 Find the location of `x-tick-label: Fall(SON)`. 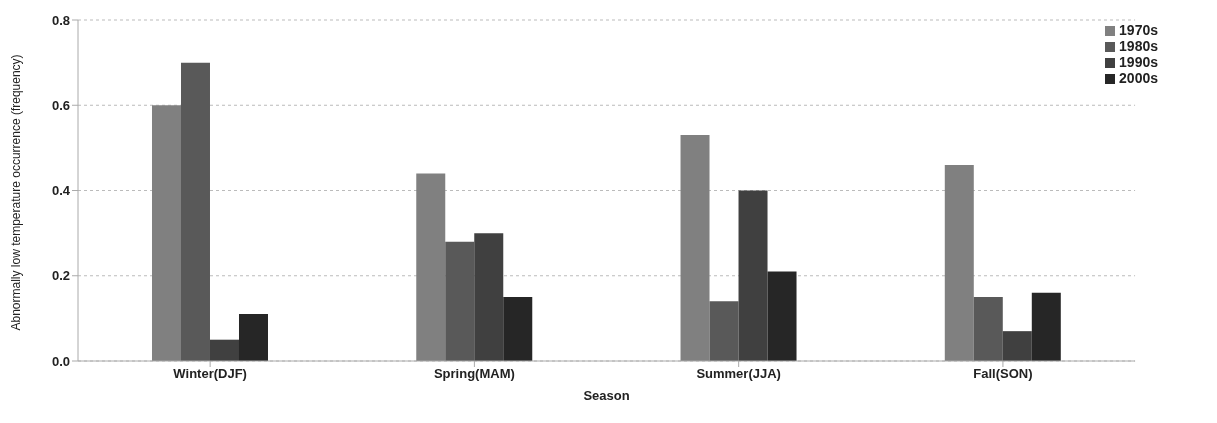

x-tick-label: Fall(SON) is located at coordinates (1003, 374).